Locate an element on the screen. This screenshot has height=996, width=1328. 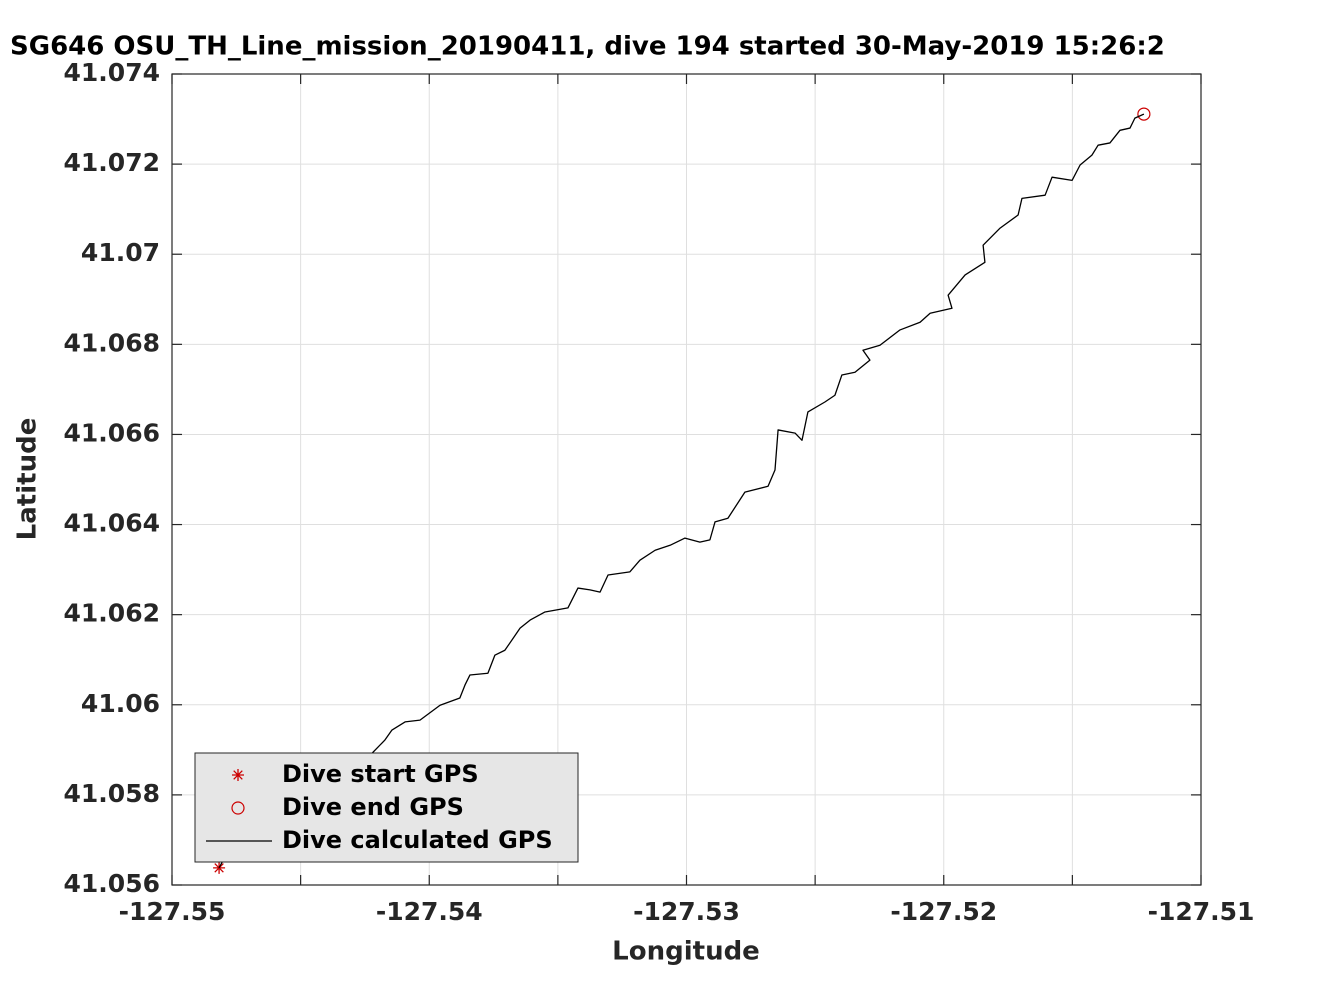
y-tick-label: 41.074 is located at coordinates (112, 72).